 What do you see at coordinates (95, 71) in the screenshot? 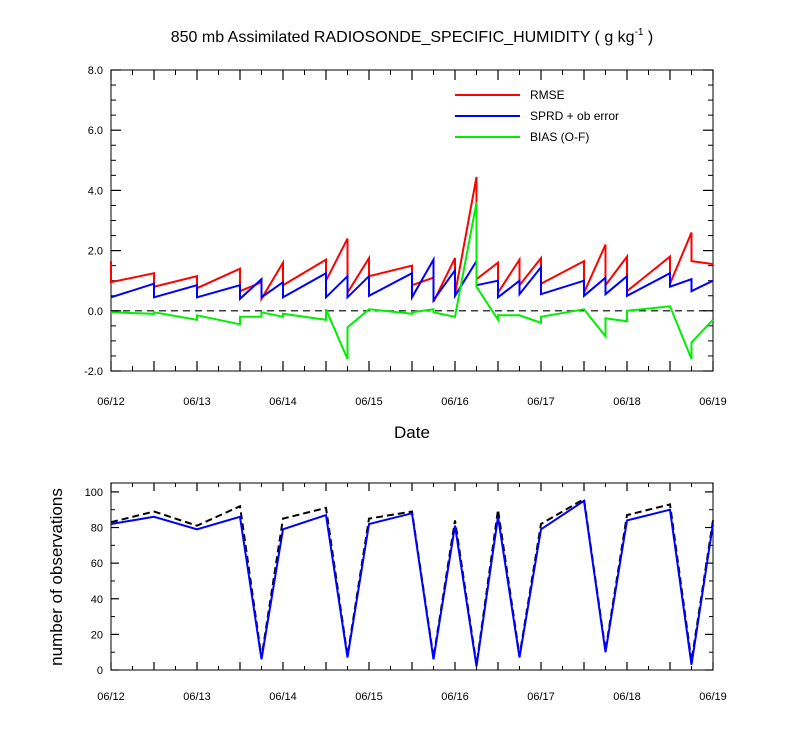
I see `y-tick-label: 8.0` at bounding box center [95, 71].